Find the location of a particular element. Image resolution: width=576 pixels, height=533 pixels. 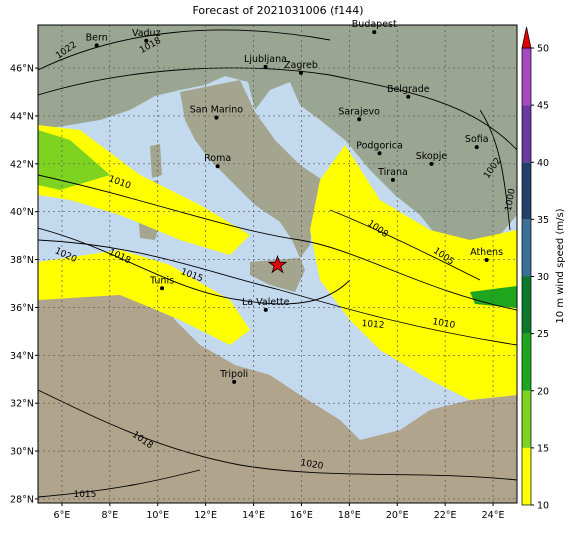

isobar-label: 1010 is located at coordinates (444, 324).